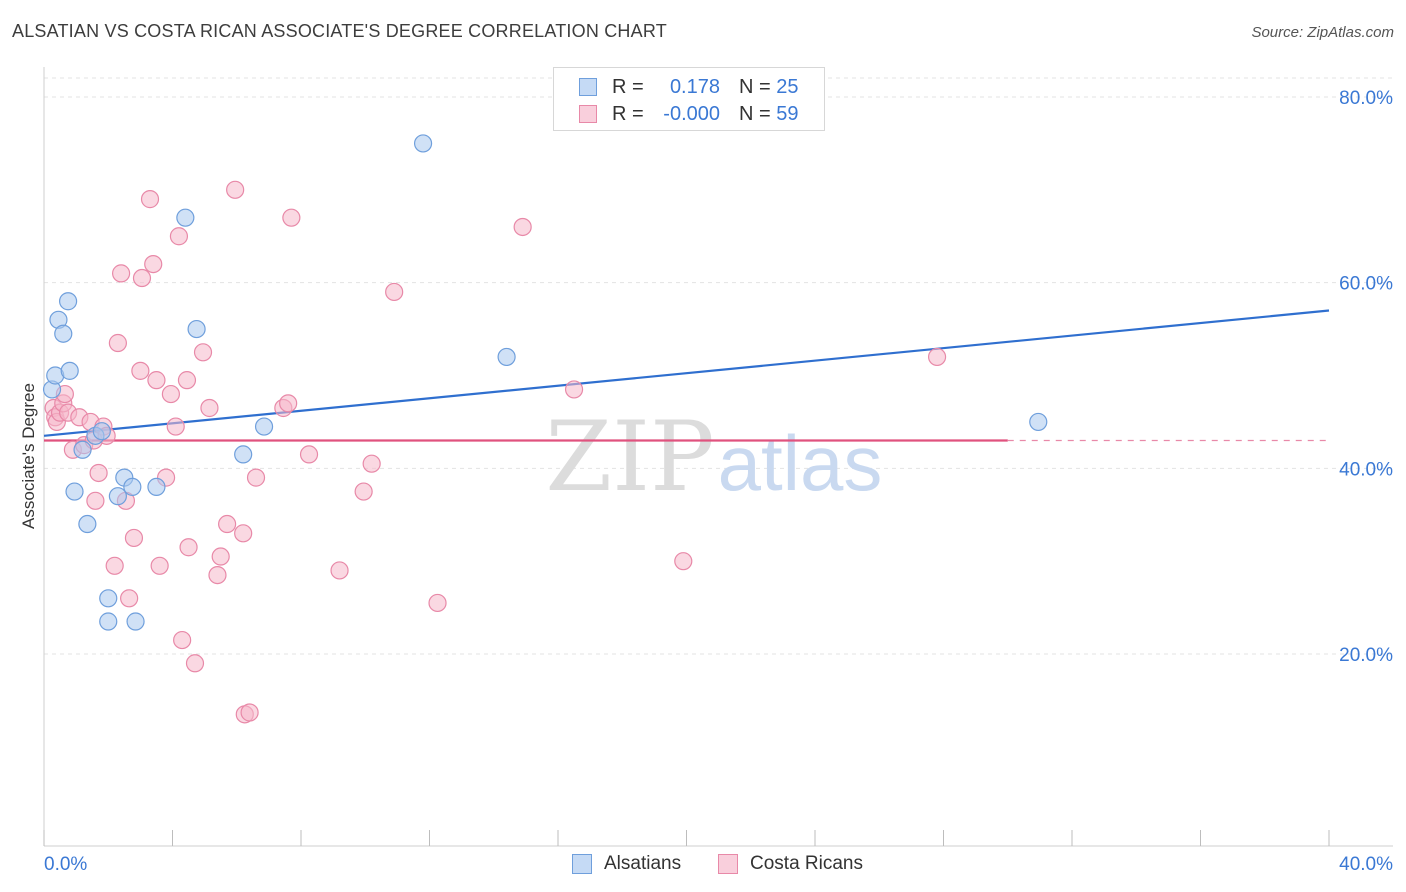 This screenshot has width=1406, height=892. I want to click on legend-n: N = 59, so click(769, 114).